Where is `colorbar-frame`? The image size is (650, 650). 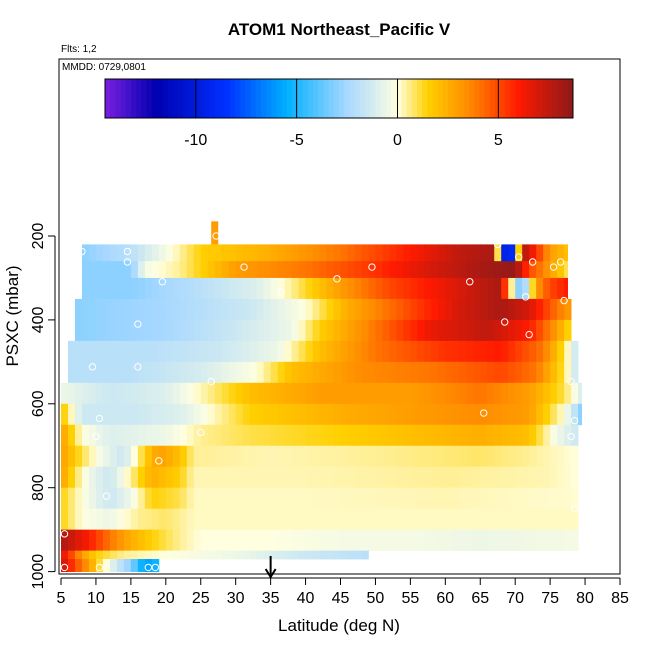 colorbar-frame is located at coordinates (339, 98).